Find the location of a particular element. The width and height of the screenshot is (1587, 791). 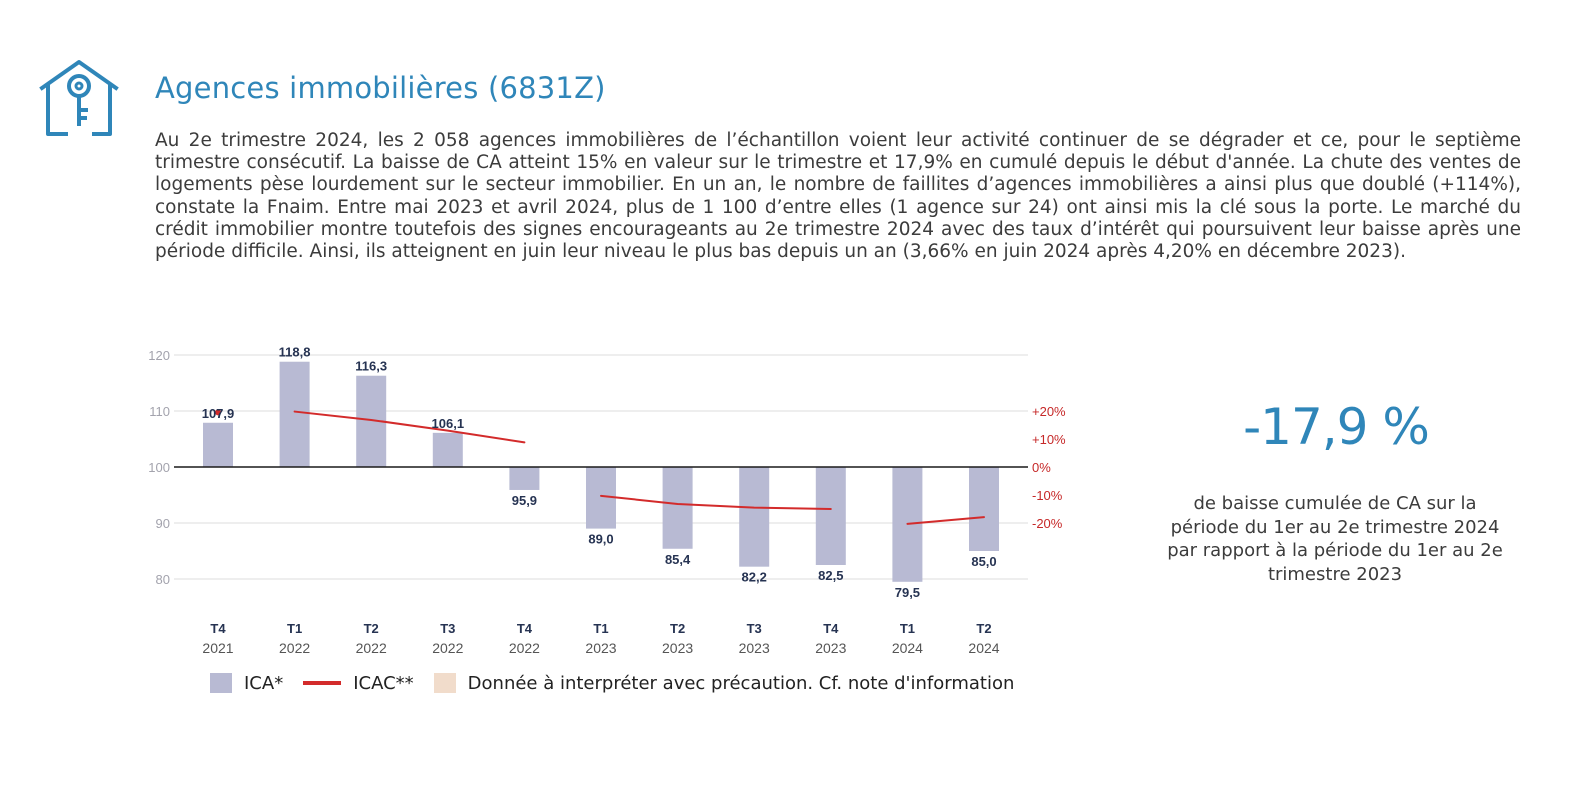

bar-value-label: 82,5 is located at coordinates (830, 575).